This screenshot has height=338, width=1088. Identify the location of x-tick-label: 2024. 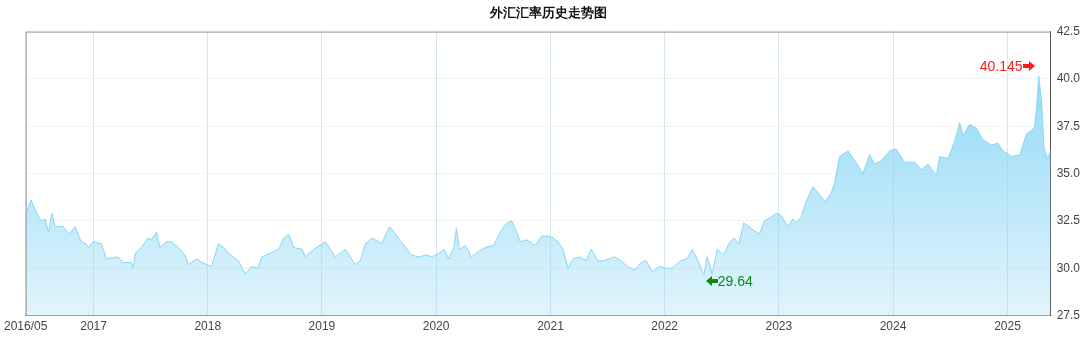
(893, 326).